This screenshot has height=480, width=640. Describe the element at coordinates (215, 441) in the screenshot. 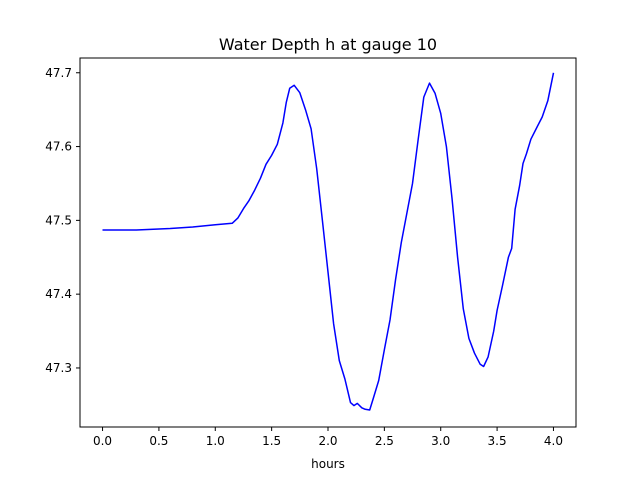

I see `x-tick-label: 1.0` at that location.